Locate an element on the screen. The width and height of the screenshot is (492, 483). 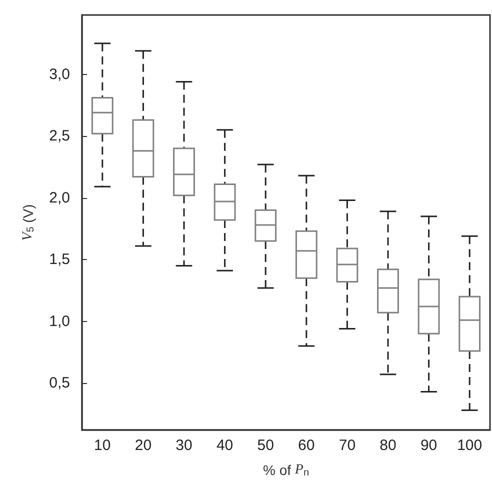
y-tick-label: 2,5 is located at coordinates (59, 136).